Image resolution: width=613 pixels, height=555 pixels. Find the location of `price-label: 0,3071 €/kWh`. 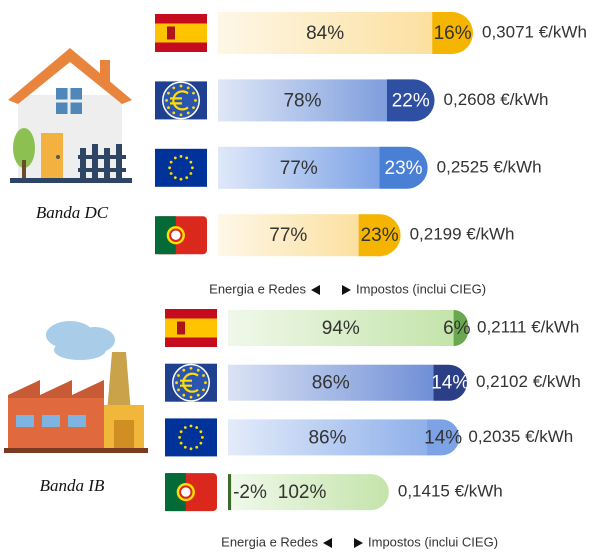

price-label: 0,3071 €/kWh is located at coordinates (534, 31).